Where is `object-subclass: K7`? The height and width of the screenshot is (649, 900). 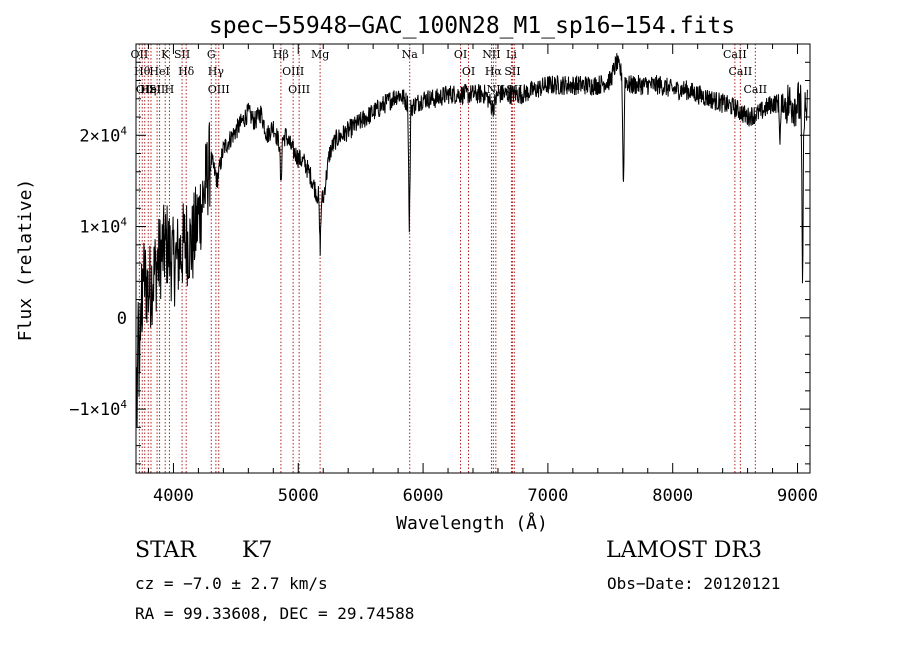 object-subclass: K7 is located at coordinates (257, 550).